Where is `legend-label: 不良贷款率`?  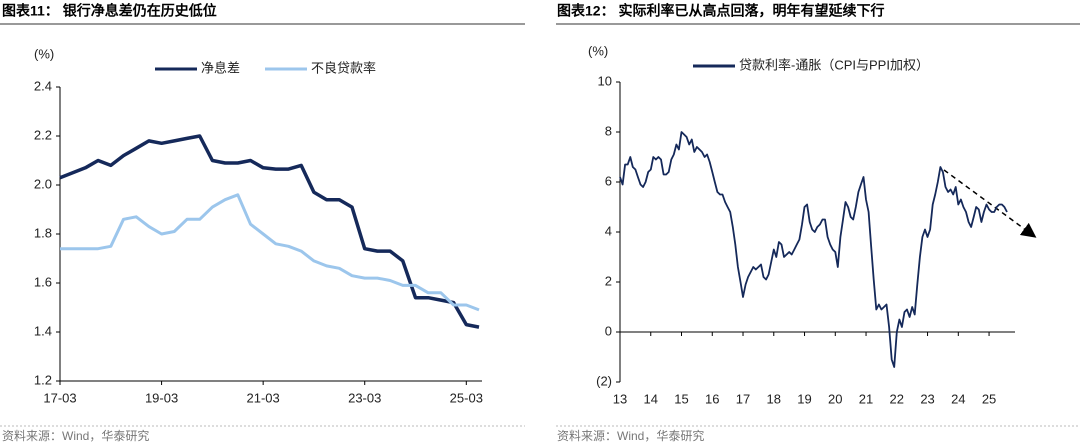 legend-label: 不良贷款率 is located at coordinates (343, 67).